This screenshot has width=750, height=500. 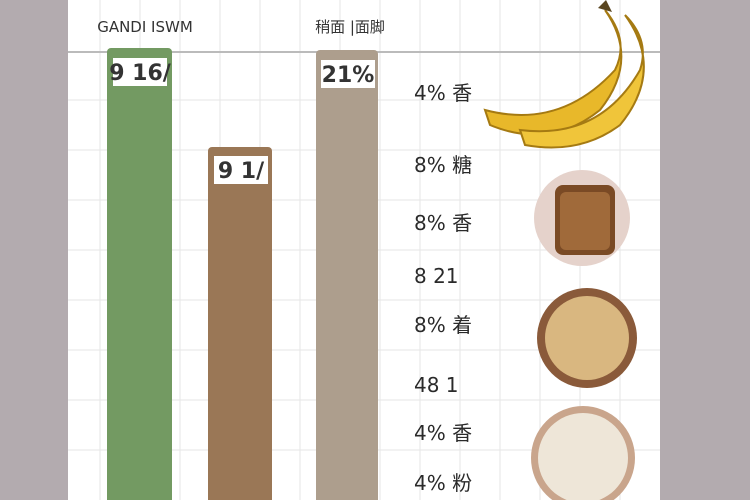 I want to click on side-label: 8% 香, so click(x=443, y=223).